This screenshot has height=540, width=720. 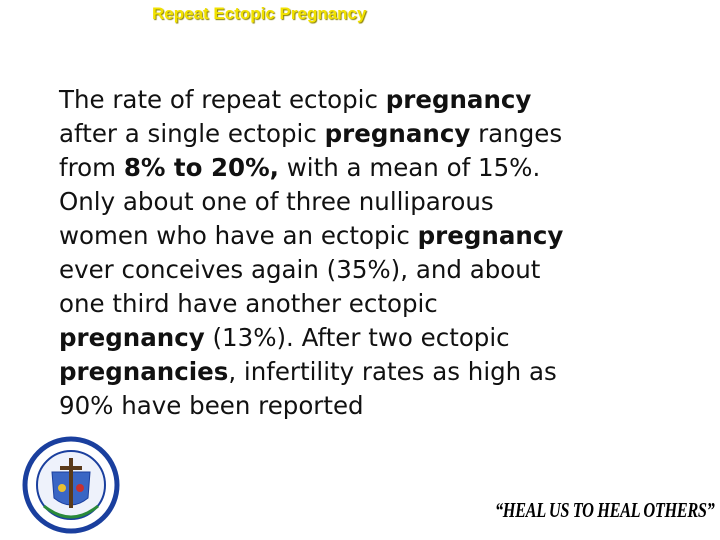 I want to click on slide-title: Repeat Ectopic Pregnancy, so click(x=259, y=13).